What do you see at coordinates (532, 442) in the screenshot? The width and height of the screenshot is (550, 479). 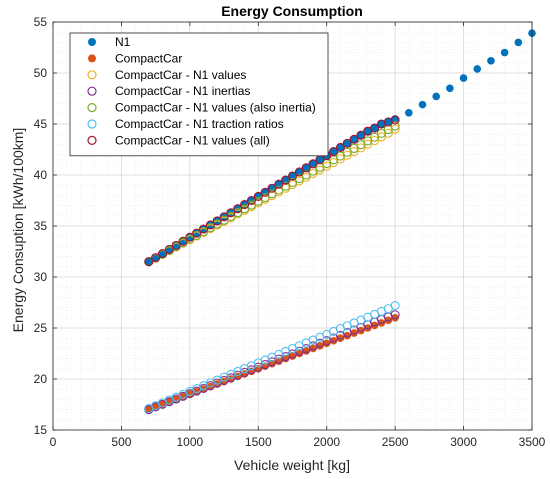 I see `x-tick-label: 3500` at bounding box center [532, 442].